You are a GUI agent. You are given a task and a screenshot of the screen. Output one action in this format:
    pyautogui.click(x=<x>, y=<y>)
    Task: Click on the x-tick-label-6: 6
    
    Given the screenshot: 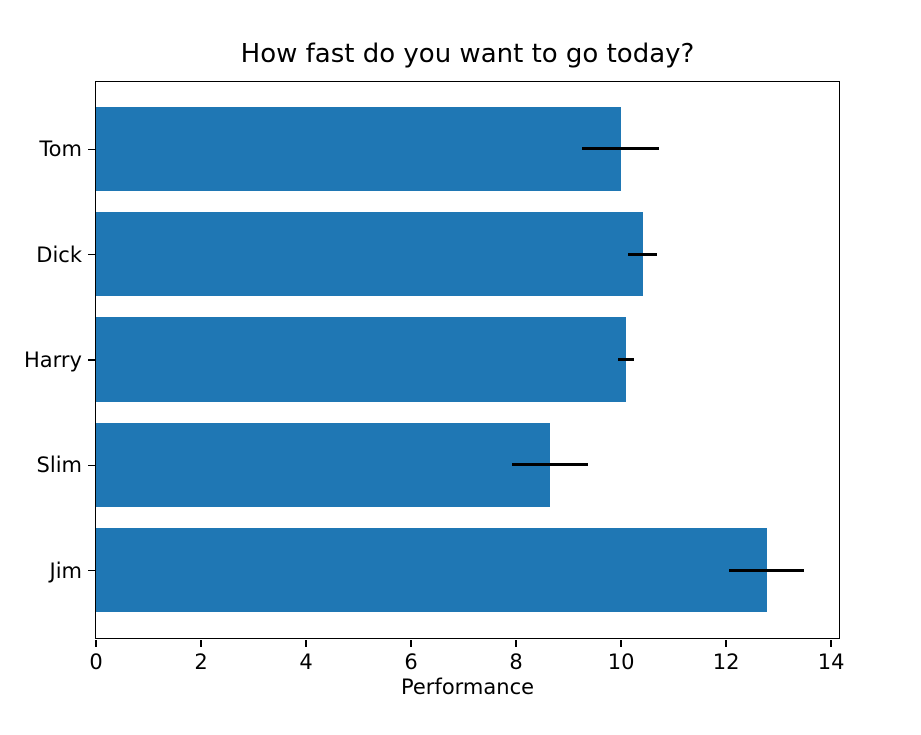 What is the action you would take?
    pyautogui.click(x=411, y=662)
    